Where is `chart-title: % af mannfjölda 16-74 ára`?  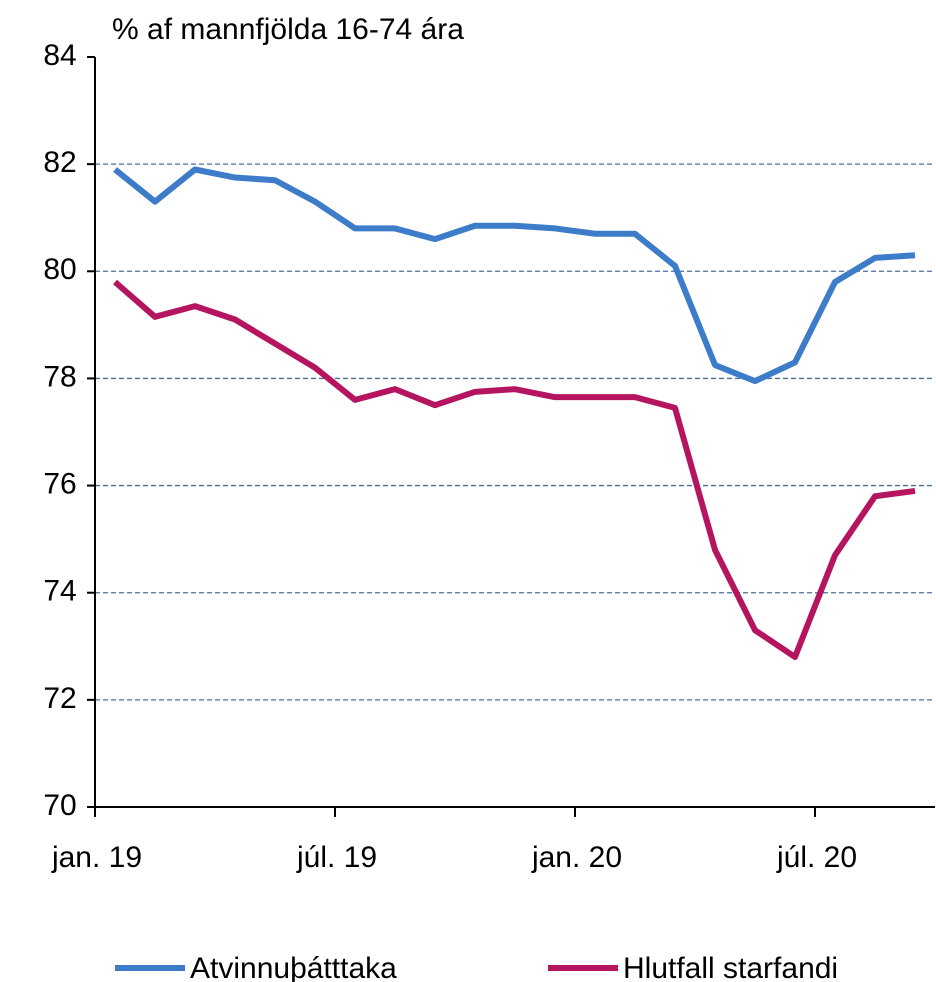 chart-title: % af mannfjölda 16-74 ára is located at coordinates (288, 29).